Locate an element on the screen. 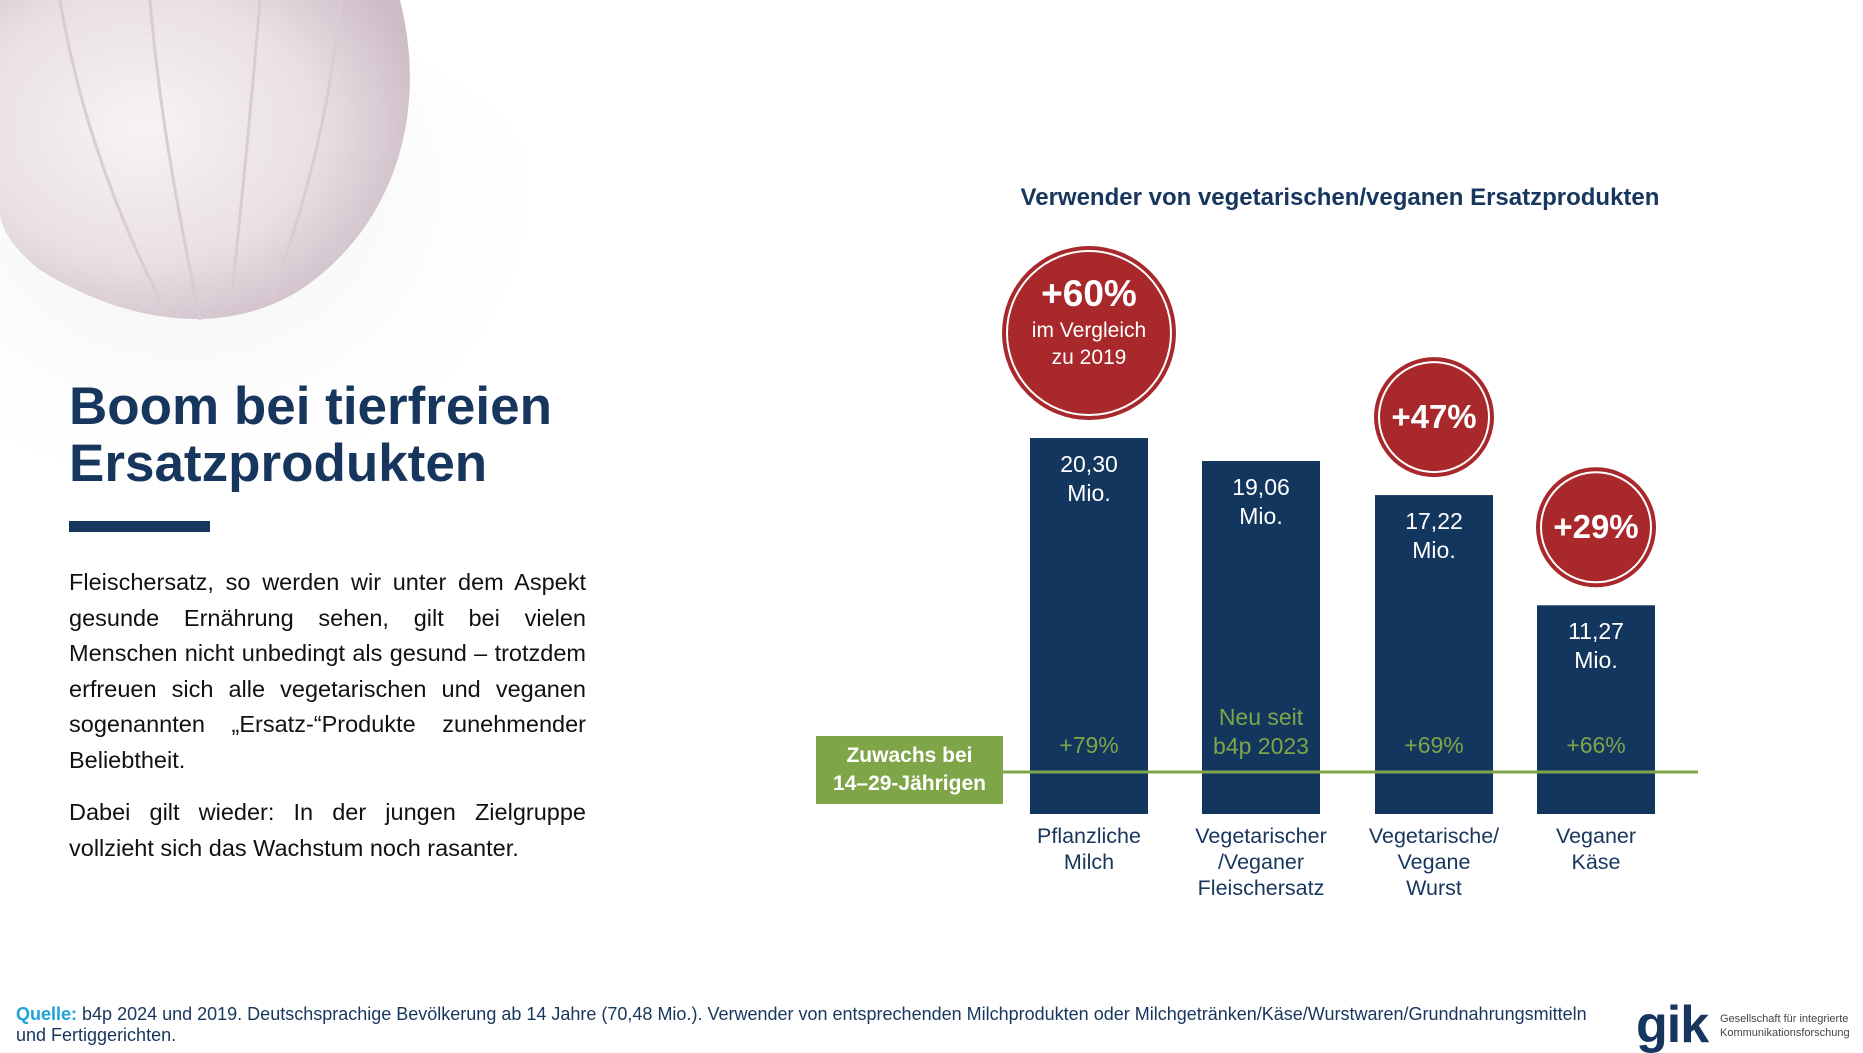  badge-label: +47% is located at coordinates (1434, 417).